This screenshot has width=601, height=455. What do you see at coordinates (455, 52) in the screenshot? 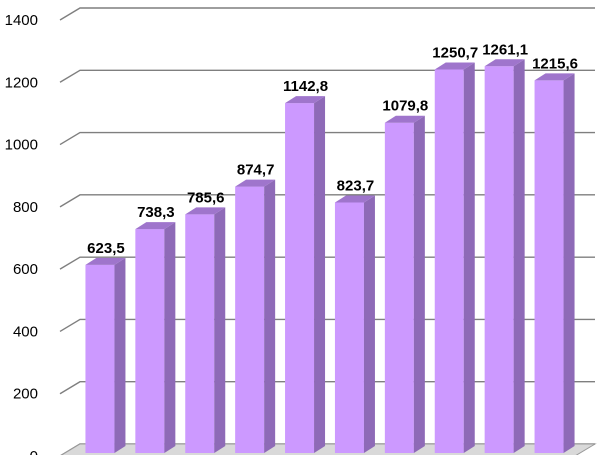
I see `data-label: 1250,7` at bounding box center [455, 52].